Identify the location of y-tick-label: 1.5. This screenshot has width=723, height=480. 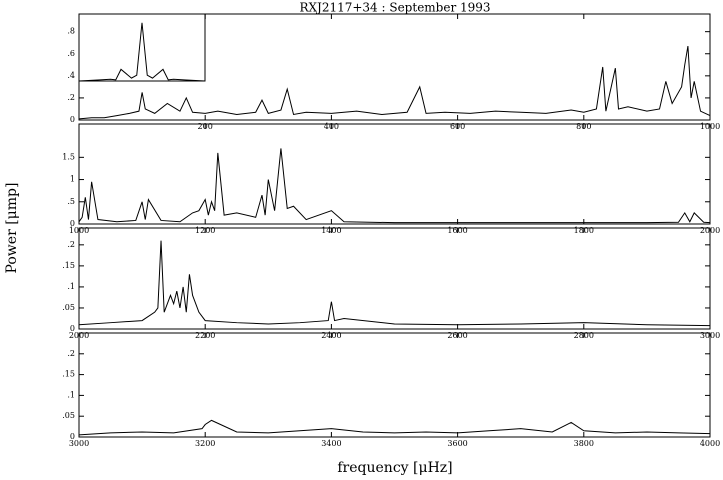
(68, 156).